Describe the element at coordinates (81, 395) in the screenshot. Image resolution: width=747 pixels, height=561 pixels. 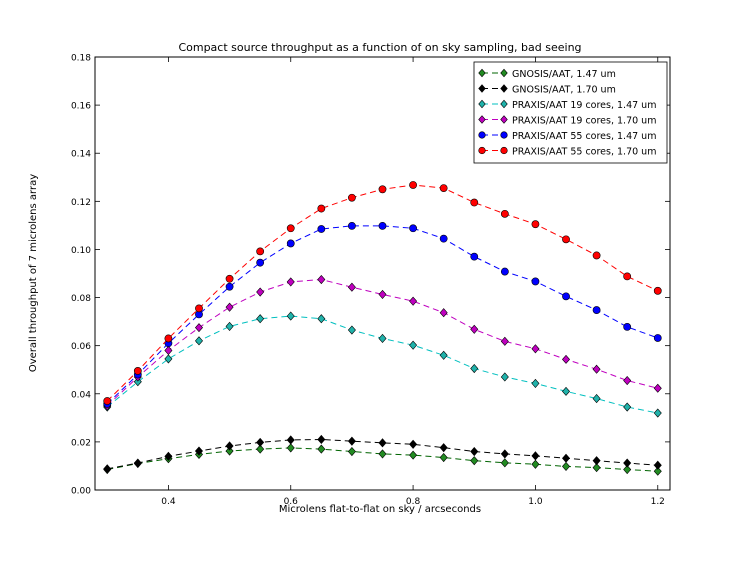
I see `y-tick-label: 0.04` at that location.